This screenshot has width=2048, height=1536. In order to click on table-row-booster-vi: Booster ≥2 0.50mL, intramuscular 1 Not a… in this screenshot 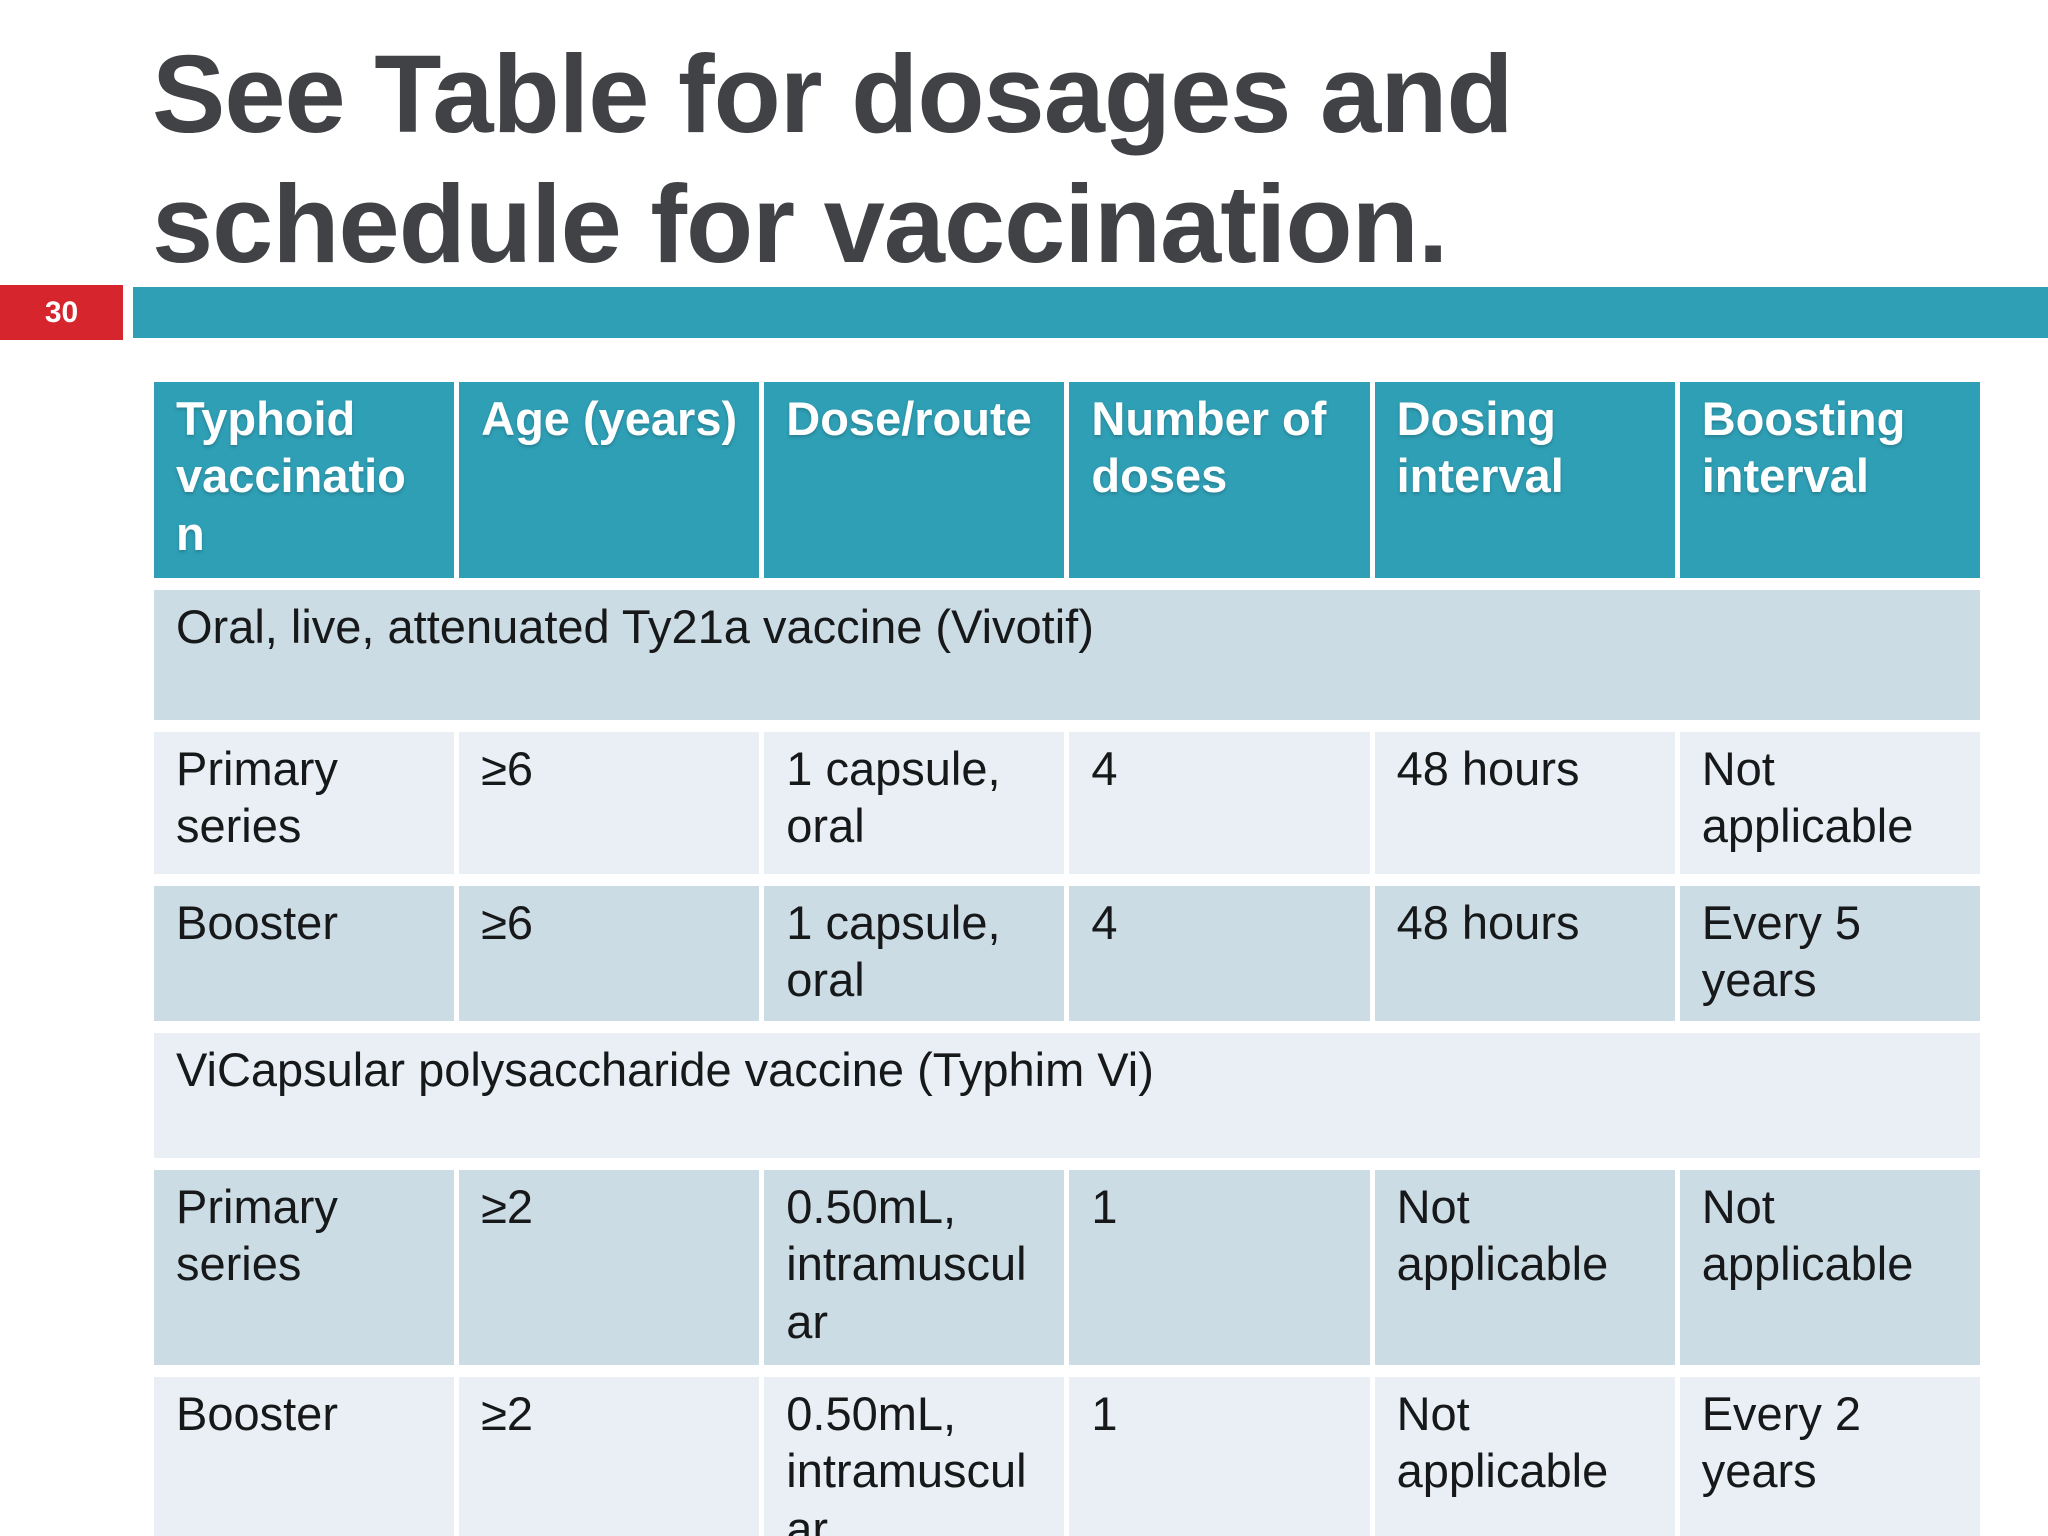, I will do `click(1067, 1456)`.